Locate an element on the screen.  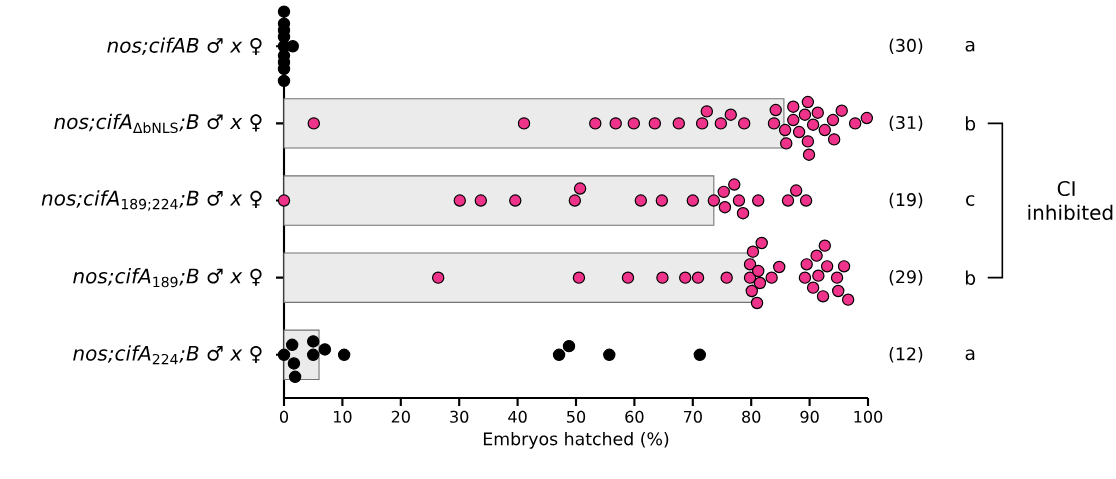
y-tick-label: nos;cifA$_{189}$;B ♂ x ♀ is located at coordinates (167, 278).